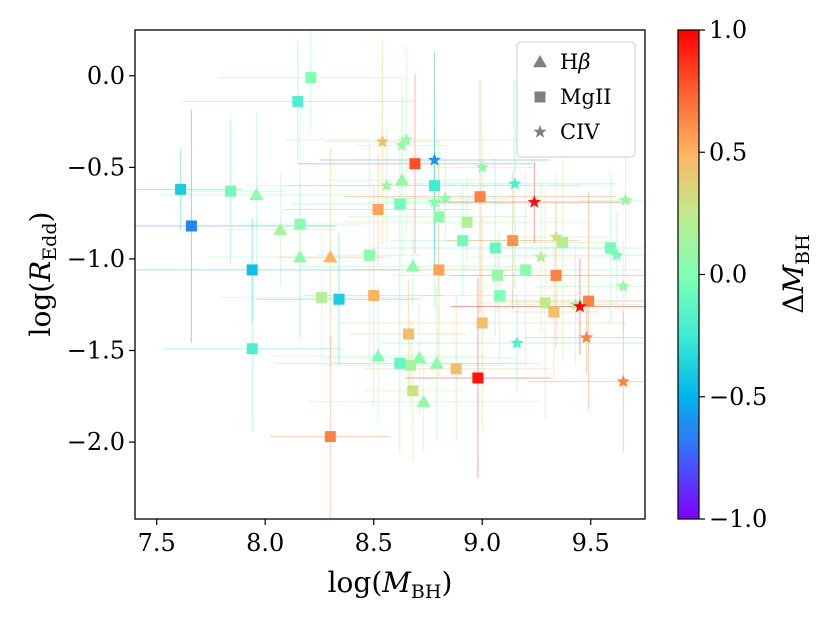 The height and width of the screenshot is (623, 830). I want to click on colorbar: 1.0 0.5 0.0 −0.5 −1.0 ΔMBH, so click(745, 274).